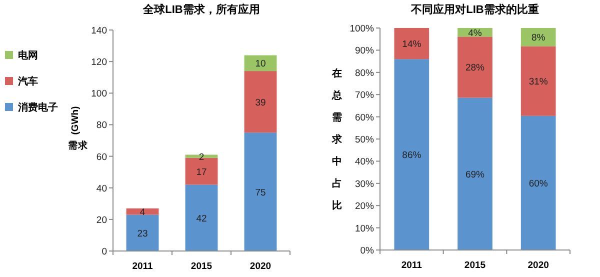 This screenshot has width=600, height=277. I want to click on data-label: 60%, so click(538, 184).